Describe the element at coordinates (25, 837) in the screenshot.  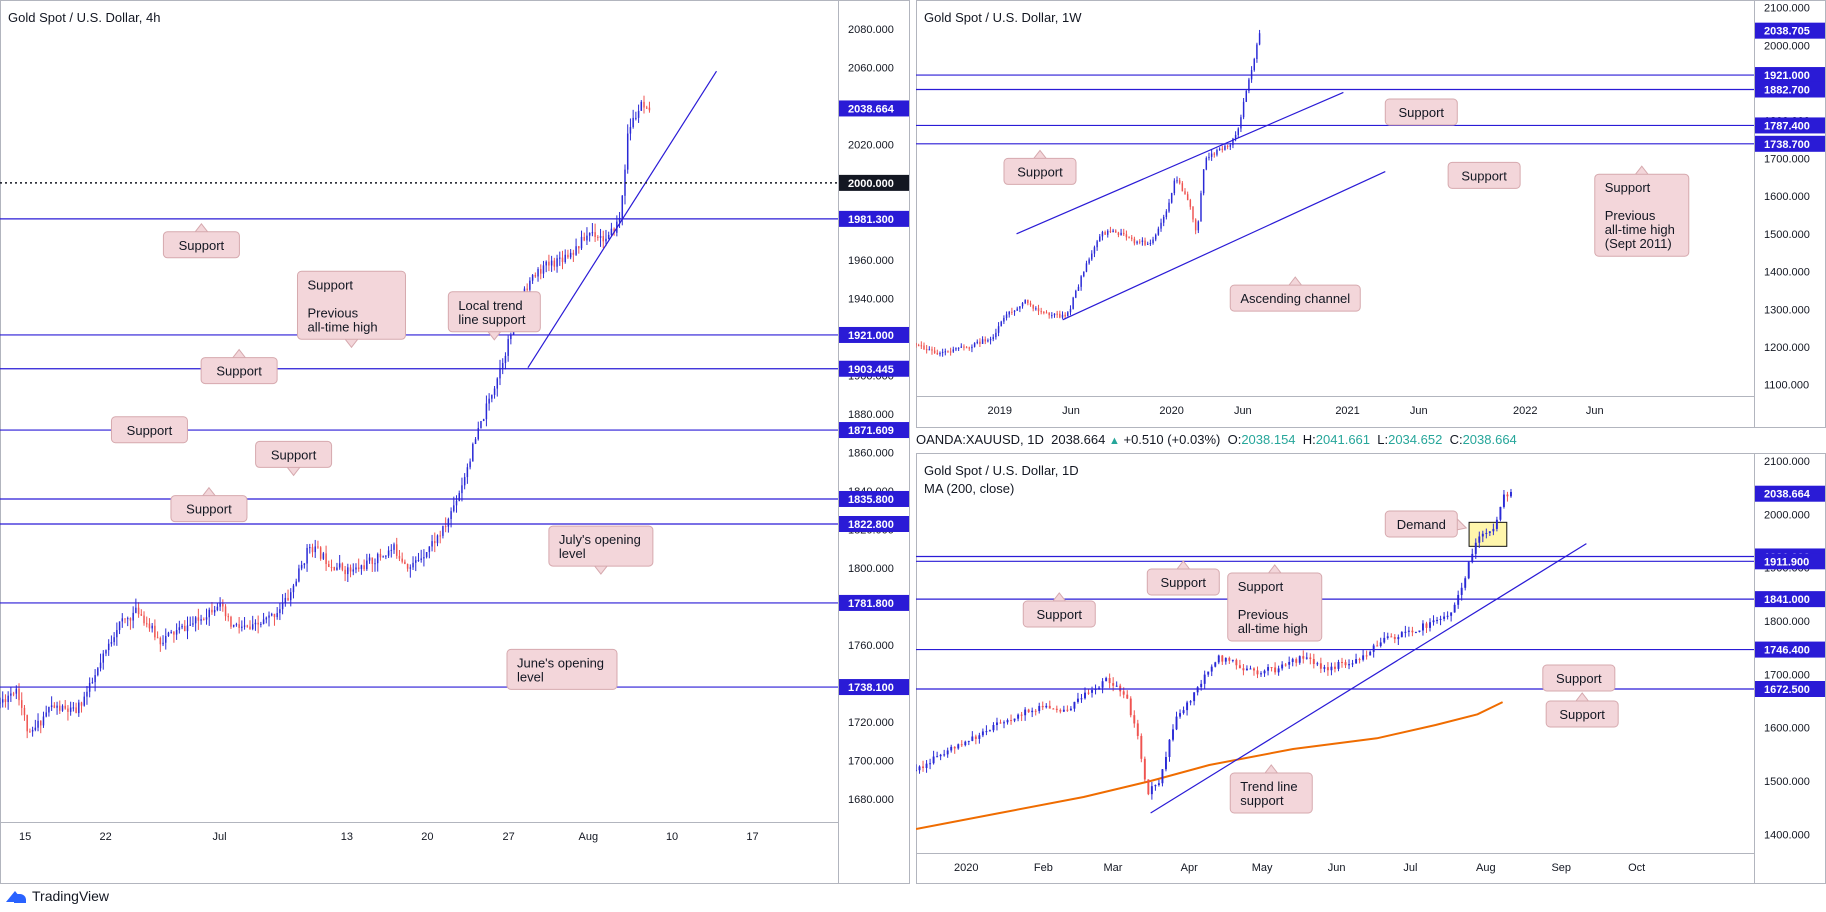
I see `x-tick-label: 15` at that location.